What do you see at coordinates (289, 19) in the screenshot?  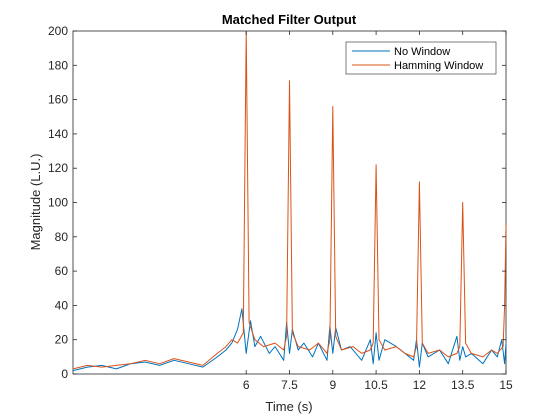 I see `chart-title: Matched Filter Output` at bounding box center [289, 19].